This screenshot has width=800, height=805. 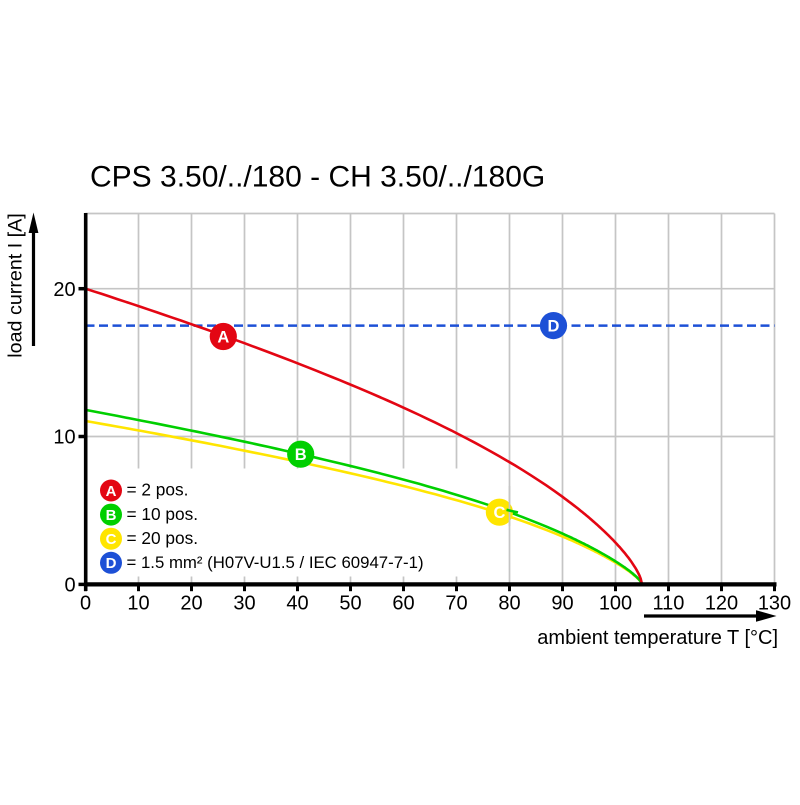 What do you see at coordinates (297, 604) in the screenshot?
I see `svg-text: 40` at bounding box center [297, 604].